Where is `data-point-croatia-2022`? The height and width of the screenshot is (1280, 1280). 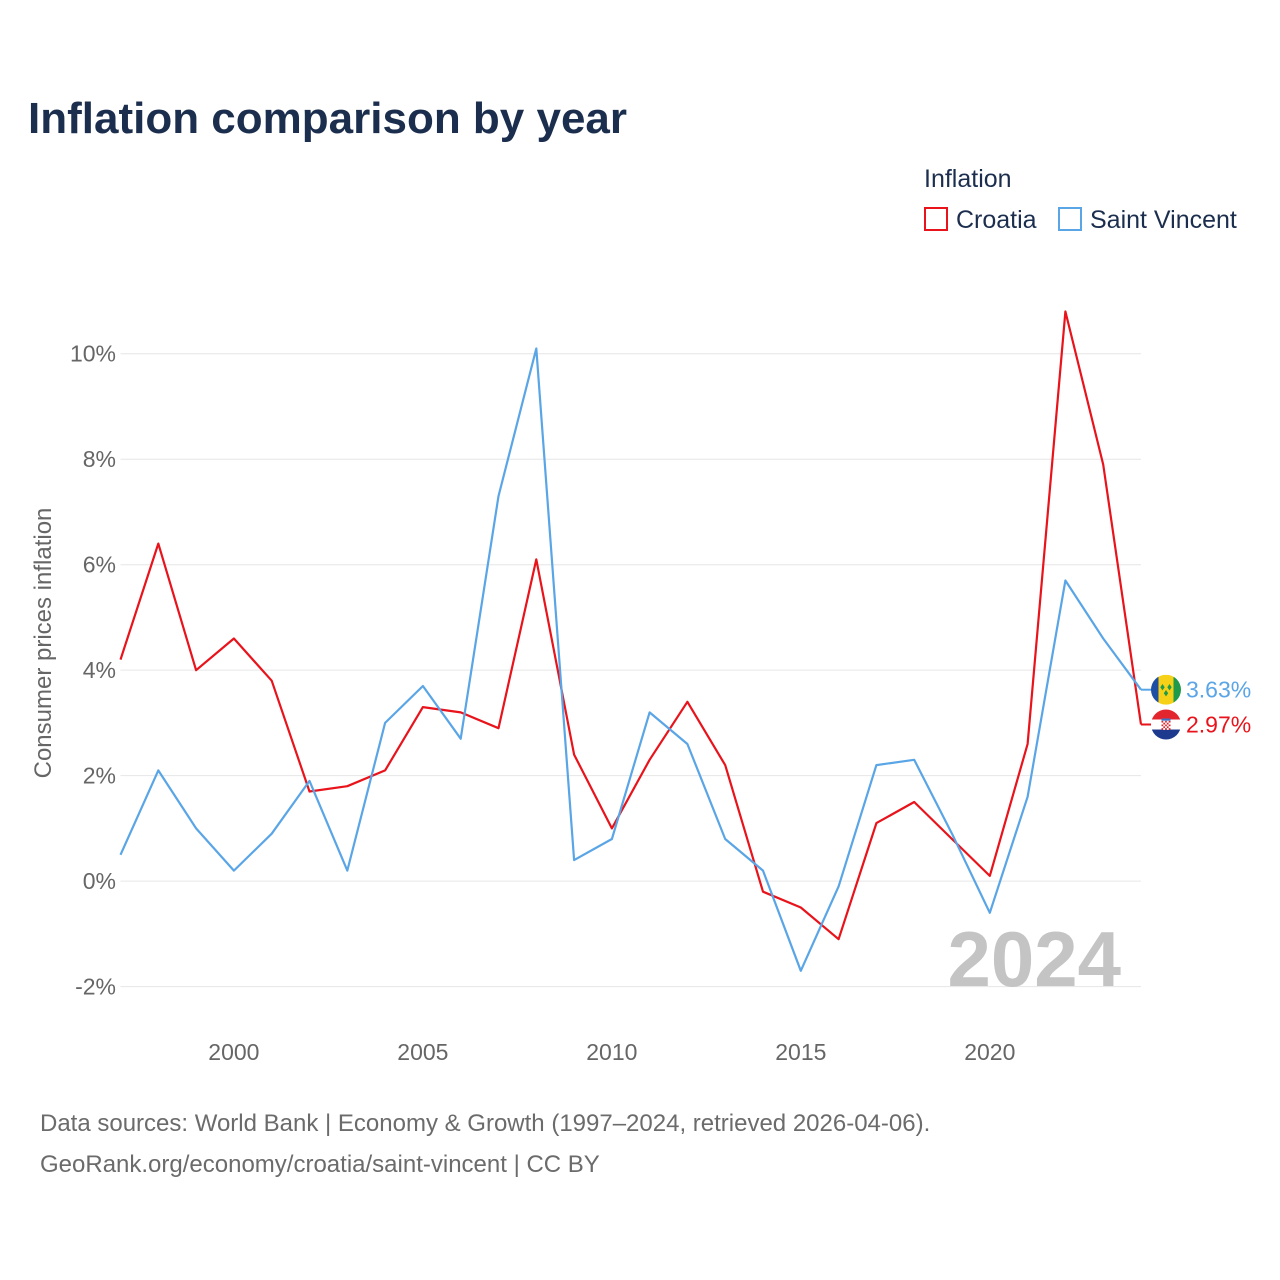
data-point-croatia-2022 is located at coordinates (1065, 312).